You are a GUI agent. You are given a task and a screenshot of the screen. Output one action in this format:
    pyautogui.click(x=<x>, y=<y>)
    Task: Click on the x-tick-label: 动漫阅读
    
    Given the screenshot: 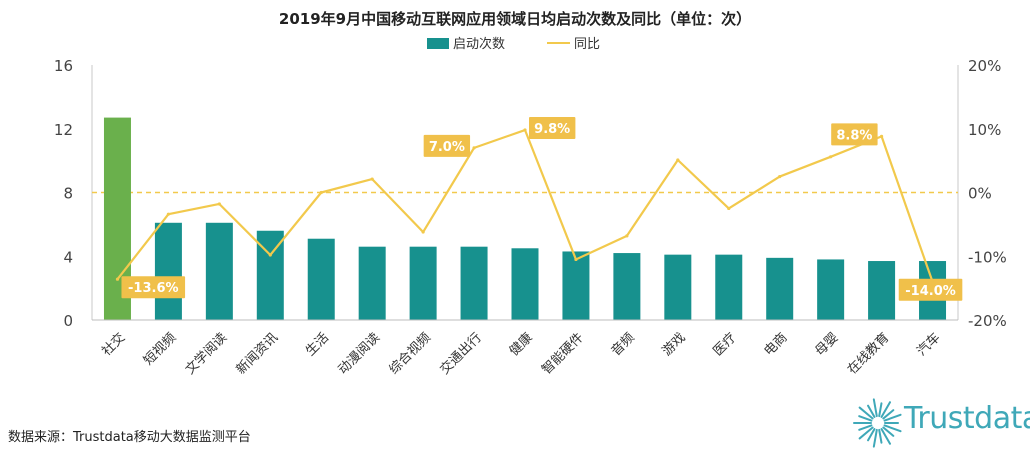 What is the action you would take?
    pyautogui.click(x=359, y=353)
    